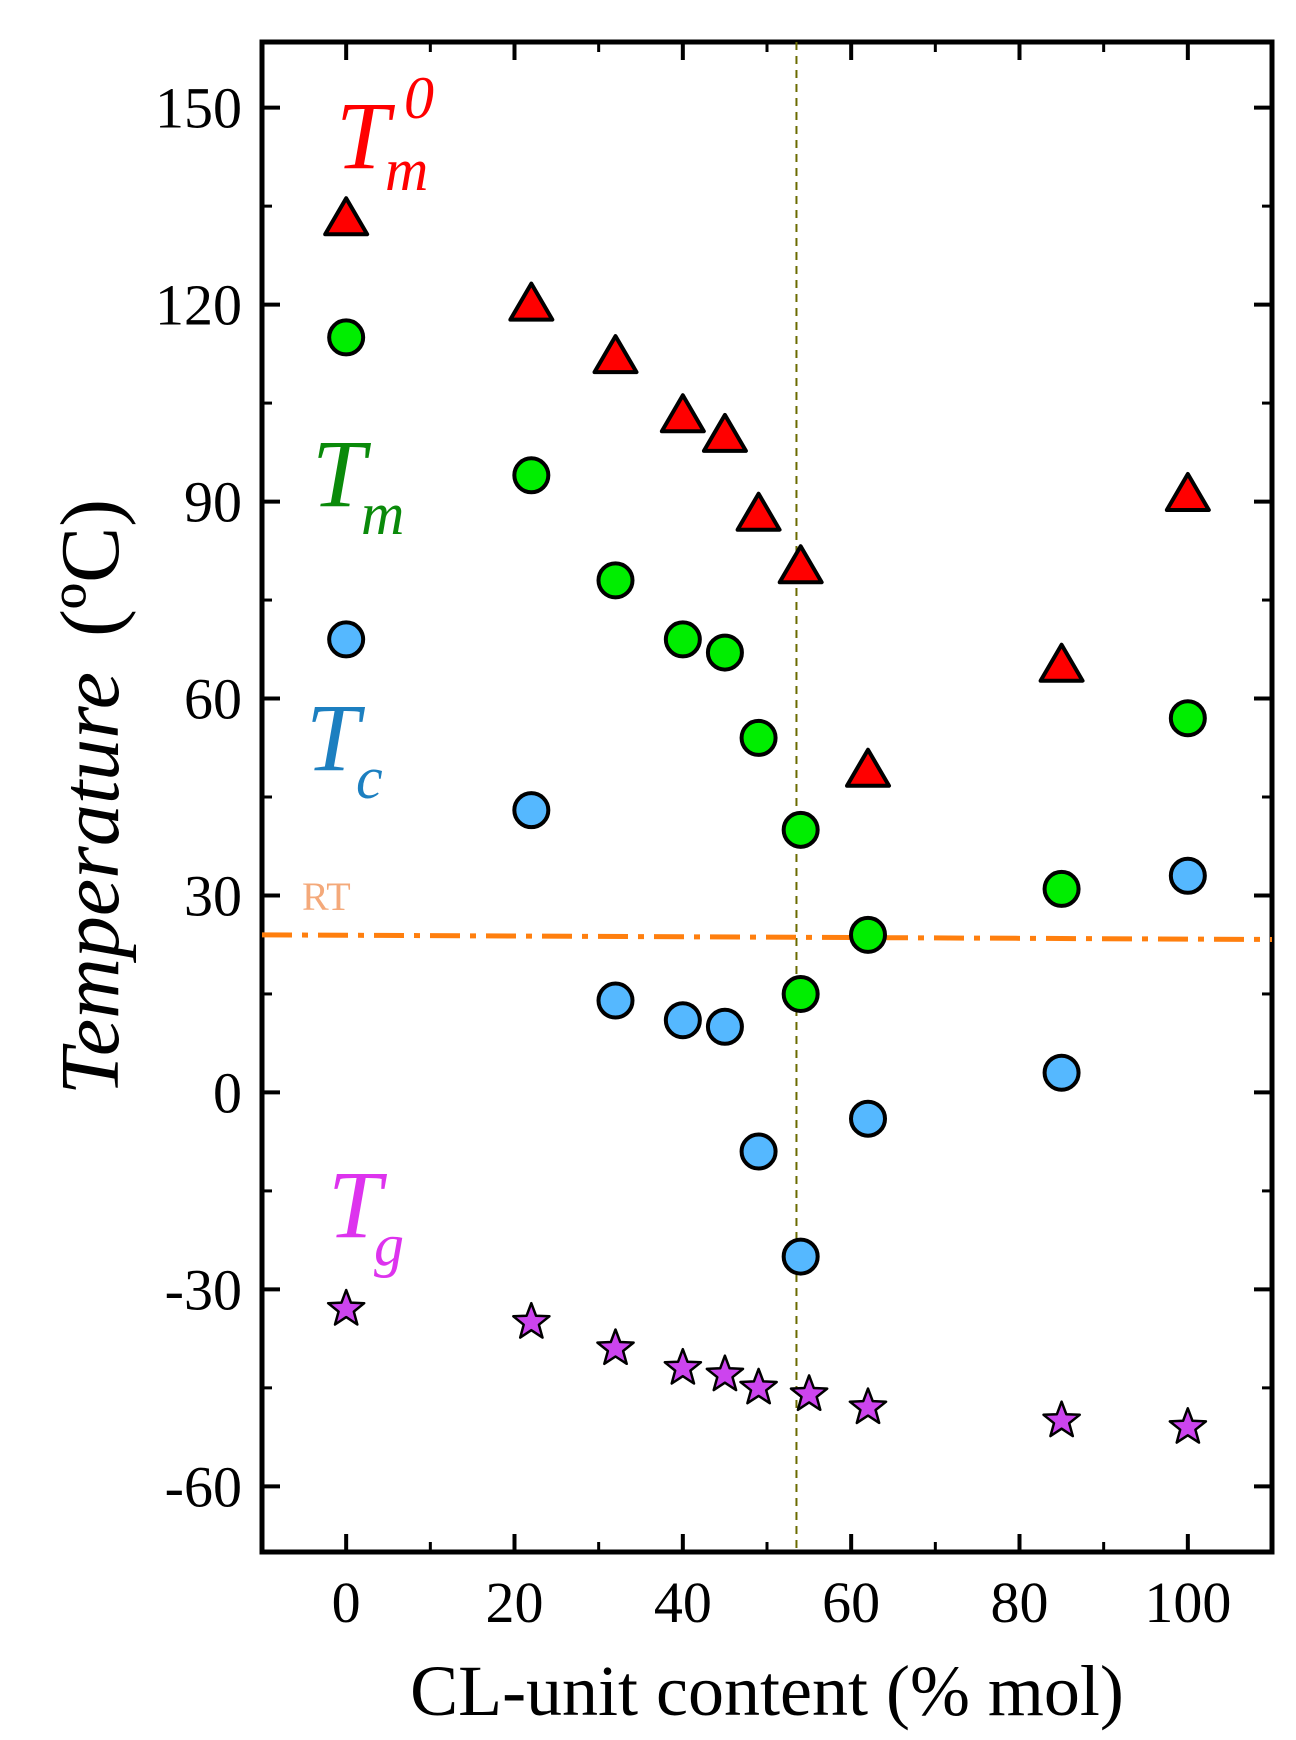 The height and width of the screenshot is (1740, 1296). I want to click on y-tick-labels: -60 -30 0 30 60 90 120 150, so click(198, 798).